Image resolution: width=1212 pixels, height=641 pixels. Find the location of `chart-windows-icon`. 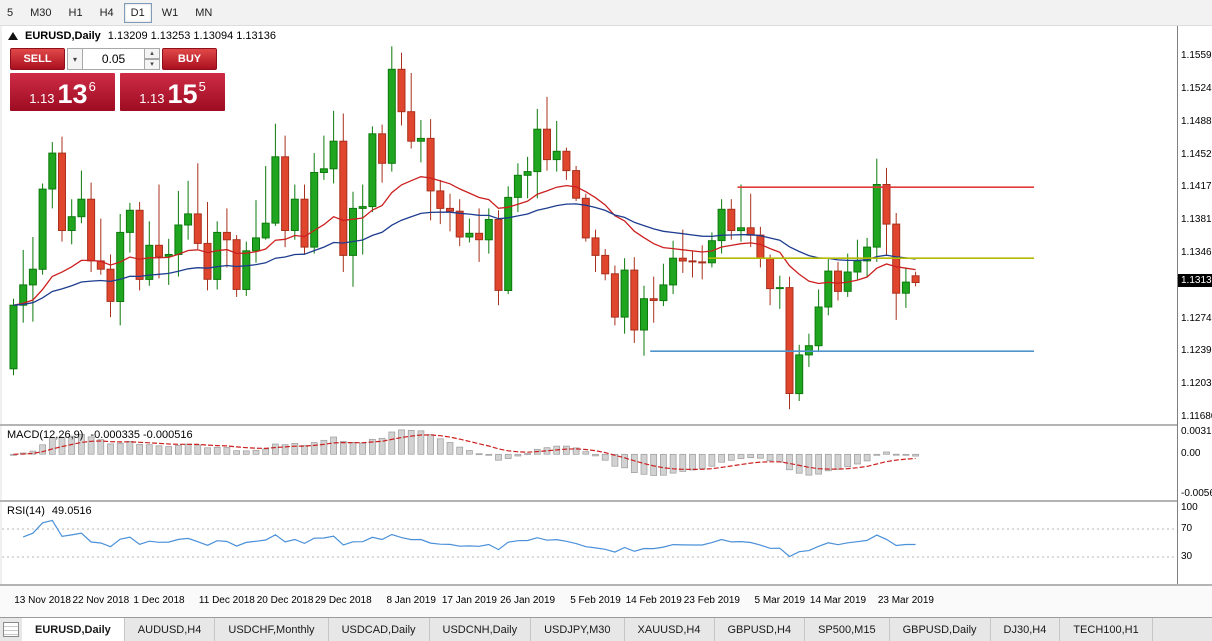

chart-windows-icon is located at coordinates (11, 629).